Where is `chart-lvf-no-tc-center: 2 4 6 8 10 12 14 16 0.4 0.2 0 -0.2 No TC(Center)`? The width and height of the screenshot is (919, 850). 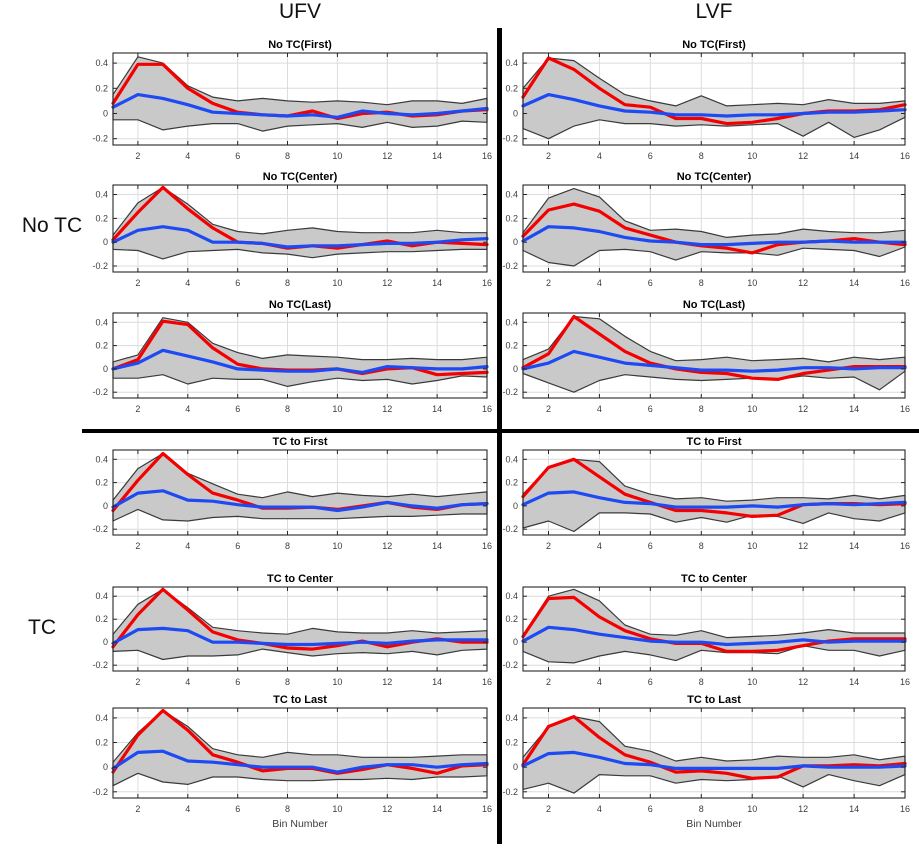 chart-lvf-no-tc-center: 2 4 6 8 10 12 14 16 0.4 0.2 0 -0.2 No TC(Center) is located at coordinates (703, 243).